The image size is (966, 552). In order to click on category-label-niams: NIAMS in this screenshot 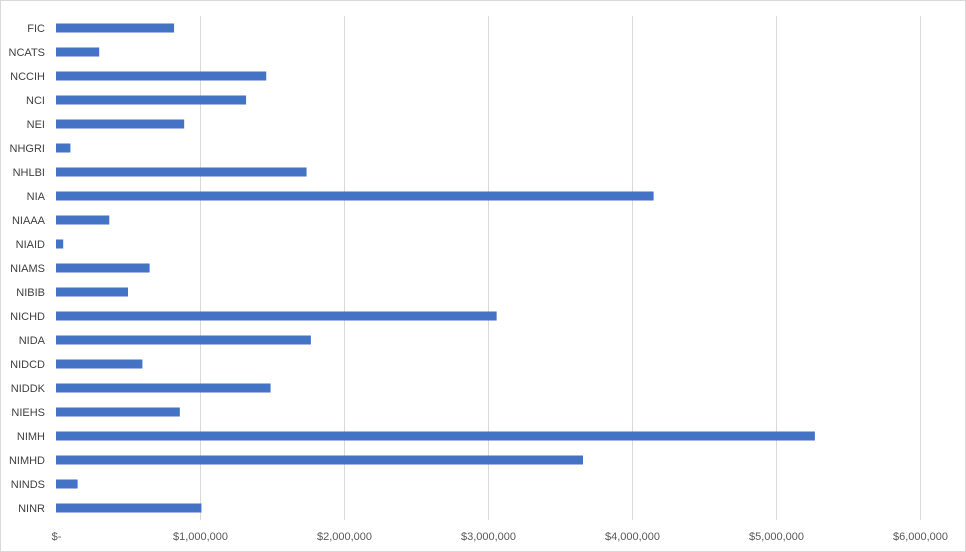, I will do `click(27, 269)`.